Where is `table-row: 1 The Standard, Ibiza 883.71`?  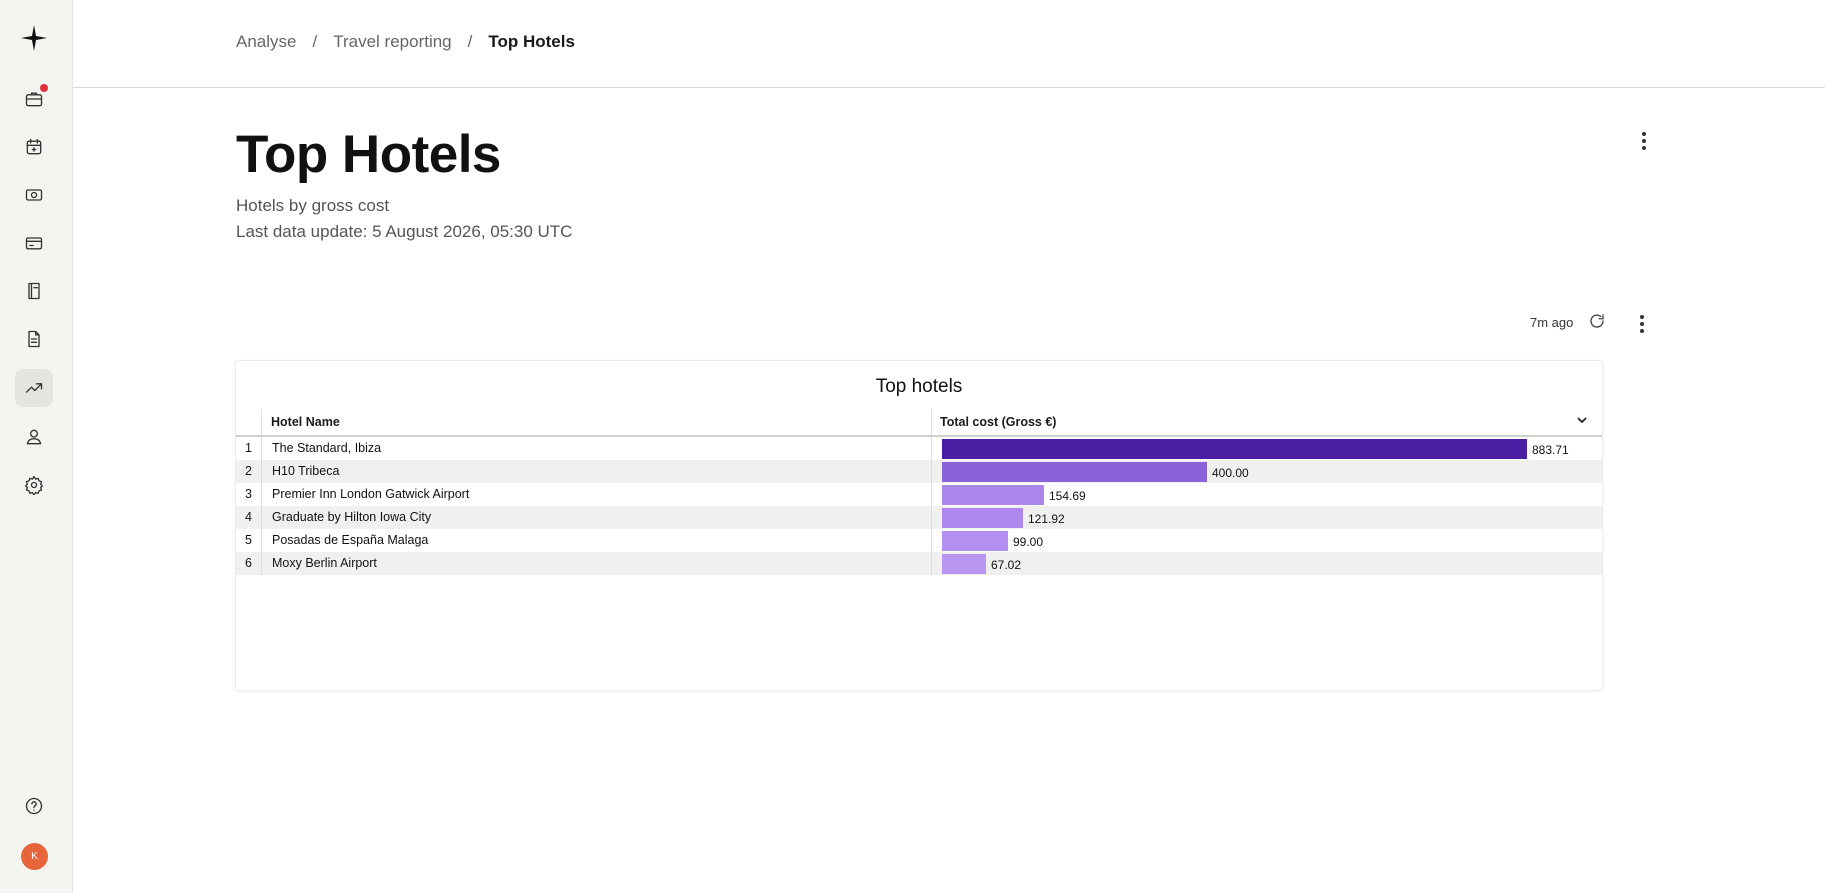 table-row: 1 The Standard, Ibiza 883.71 is located at coordinates (919, 448).